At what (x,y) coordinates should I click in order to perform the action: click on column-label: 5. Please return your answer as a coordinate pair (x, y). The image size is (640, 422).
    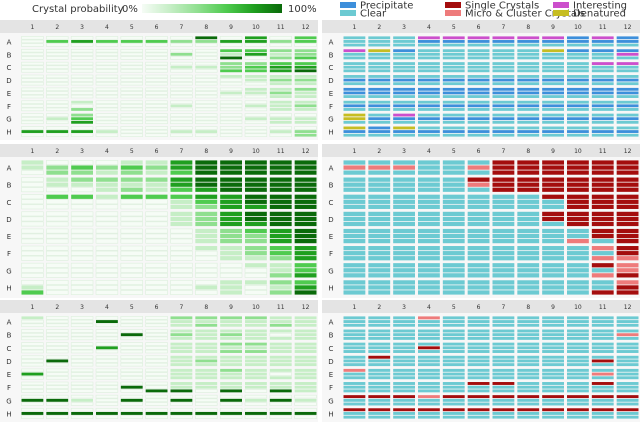
    Looking at the image, I should click on (454, 307).